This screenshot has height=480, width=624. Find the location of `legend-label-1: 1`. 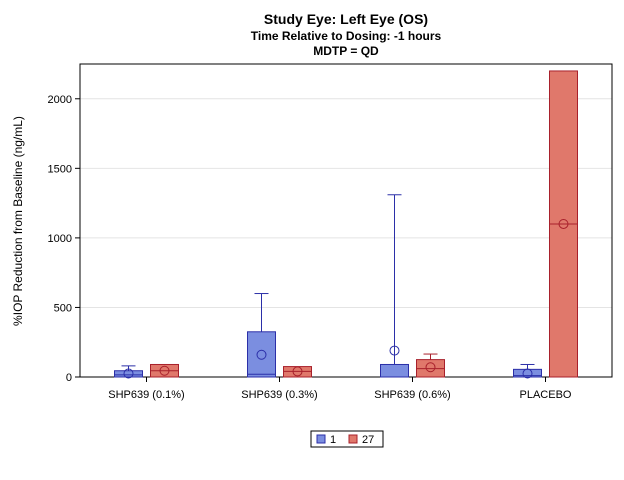

legend-label-1: 1 is located at coordinates (333, 440).